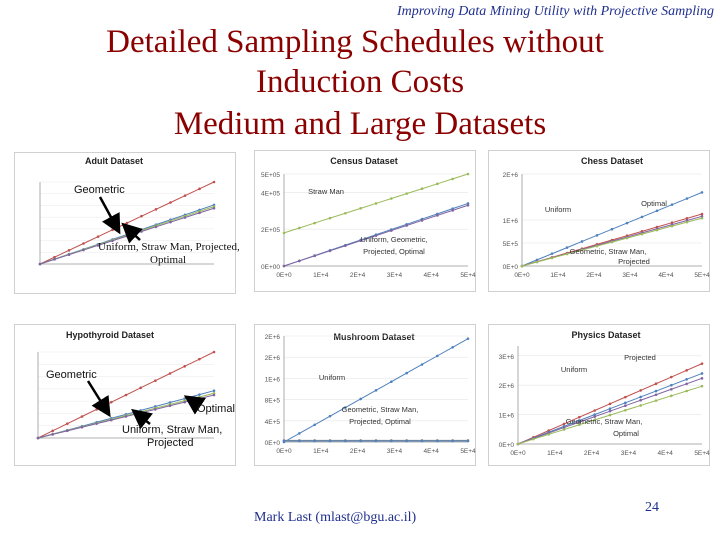 This screenshot has height=540, width=720. I want to click on physics-annotation: Uniform, so click(574, 369).